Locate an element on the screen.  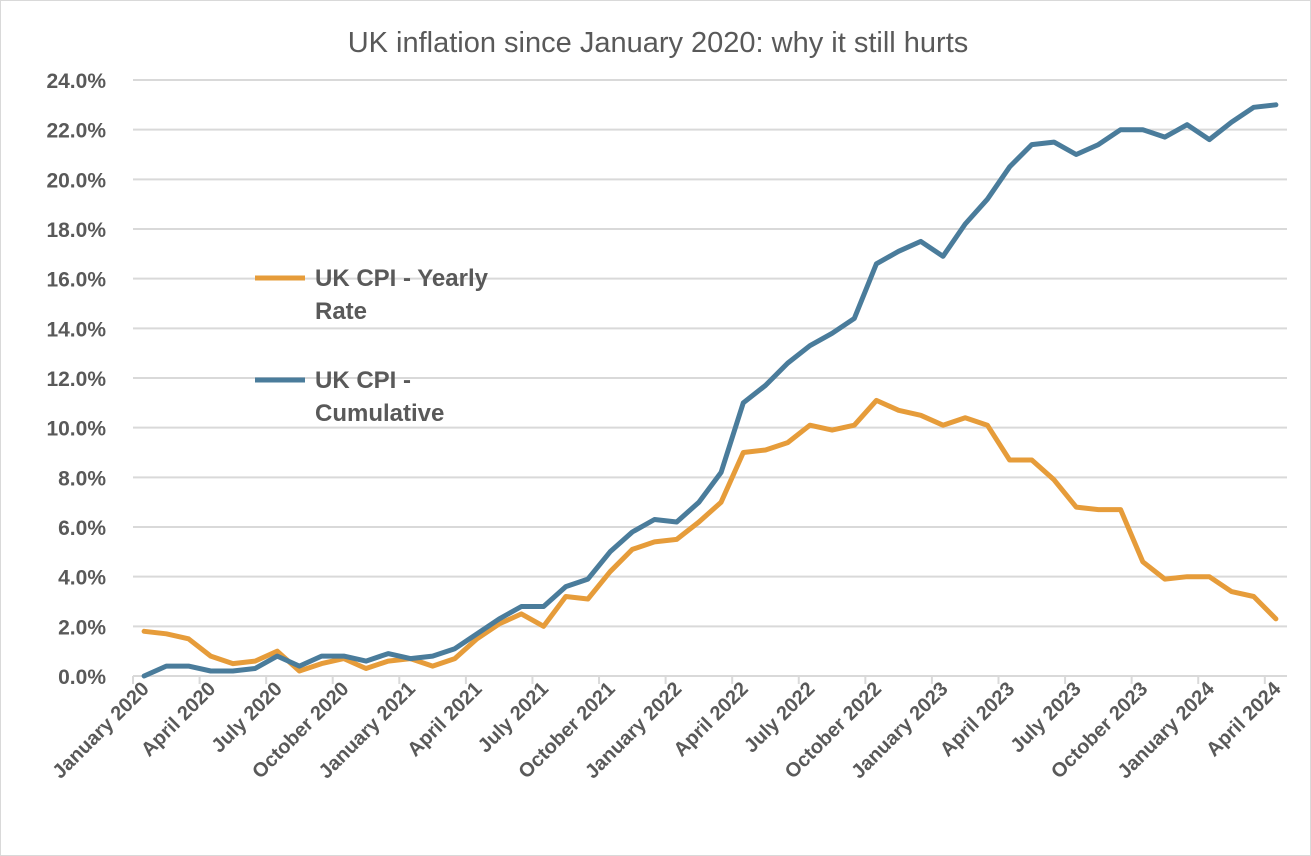
legend-label: Cumulative is located at coordinates (379, 413).